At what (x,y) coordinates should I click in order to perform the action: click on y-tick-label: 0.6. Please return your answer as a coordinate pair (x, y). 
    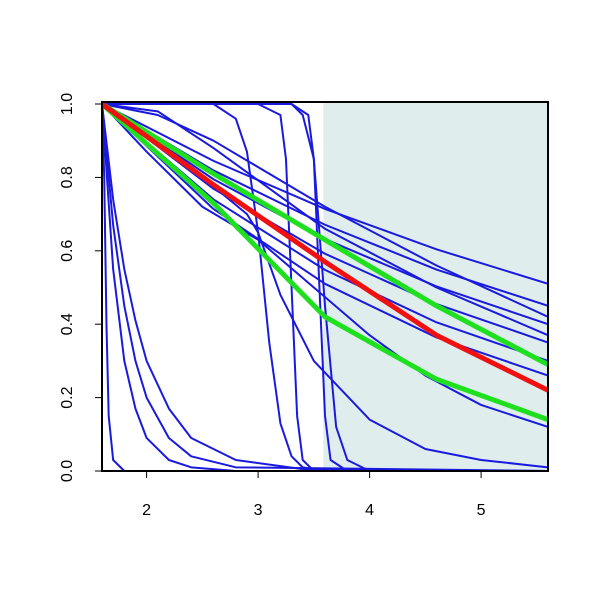
    Looking at the image, I should click on (67, 251).